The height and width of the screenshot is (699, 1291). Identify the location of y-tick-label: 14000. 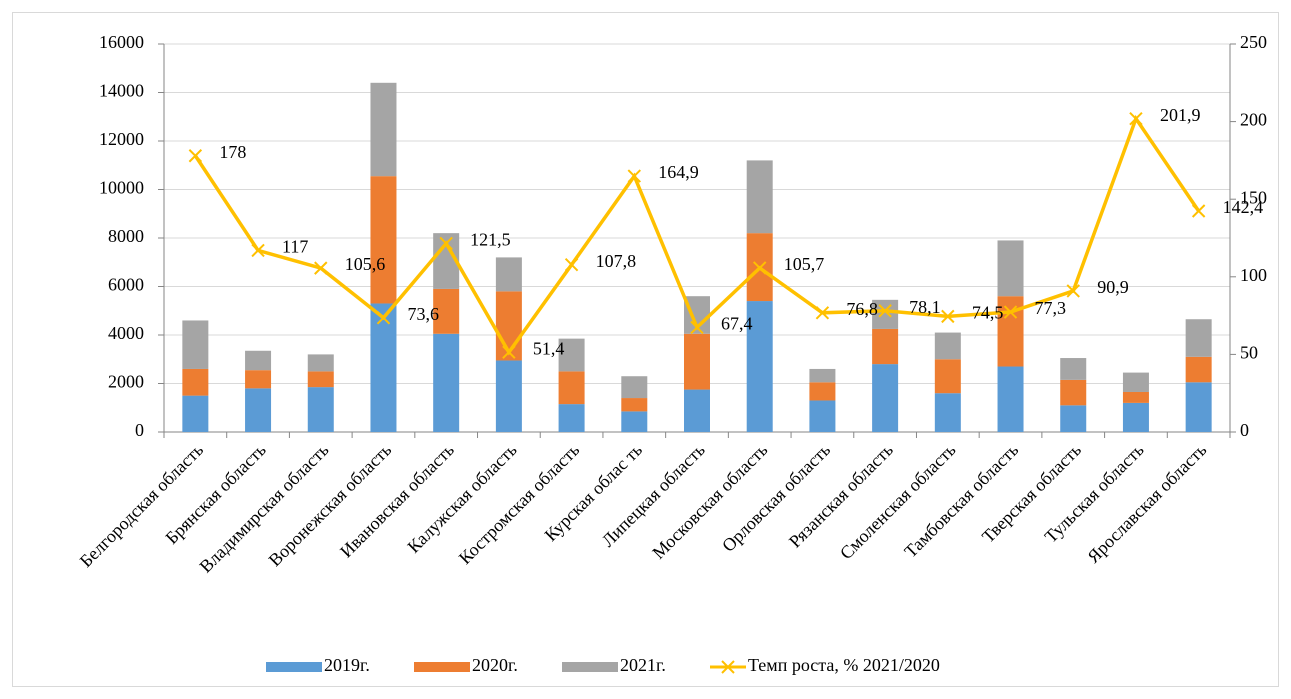
(121, 91).